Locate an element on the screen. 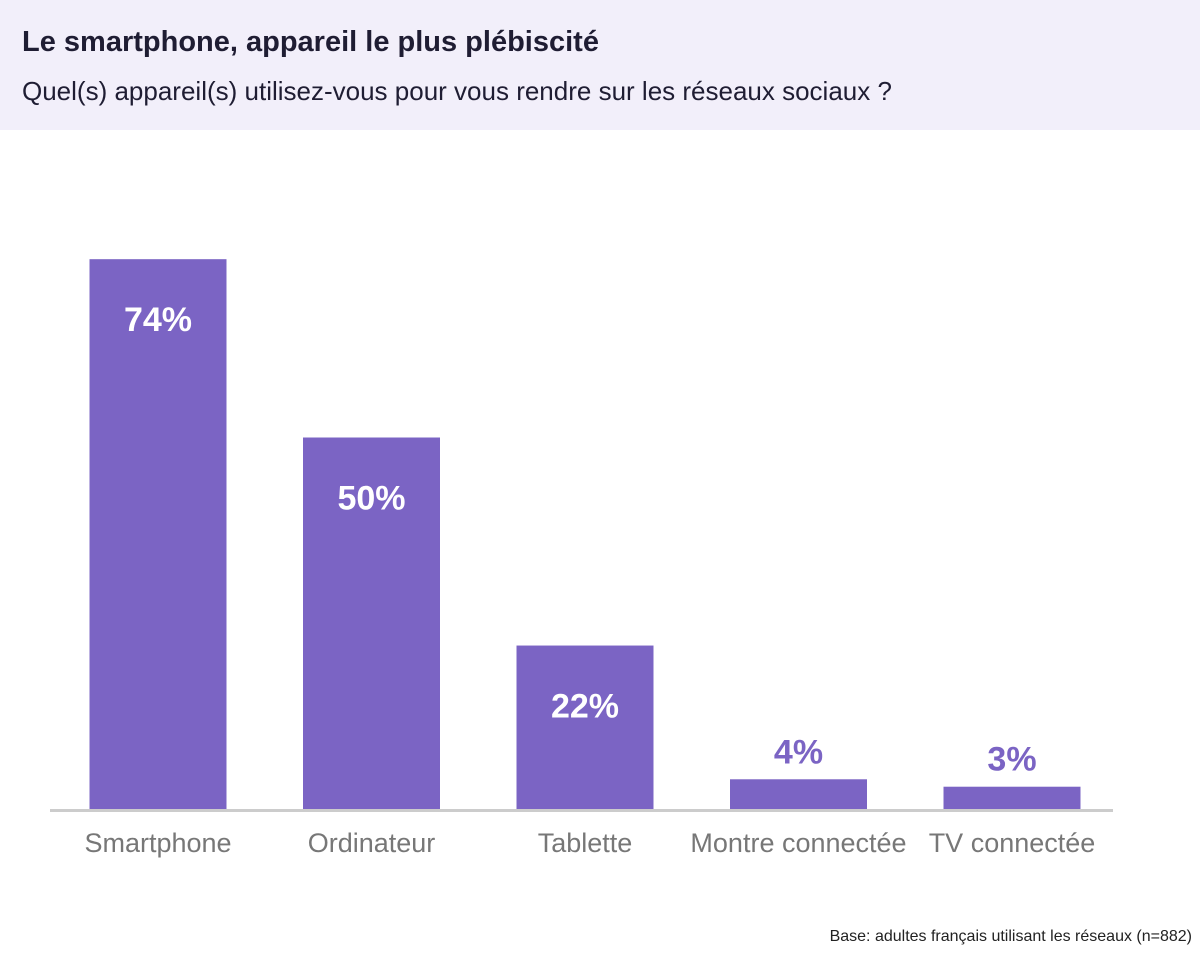  category-label-4: Montre connectée is located at coordinates (798, 843).